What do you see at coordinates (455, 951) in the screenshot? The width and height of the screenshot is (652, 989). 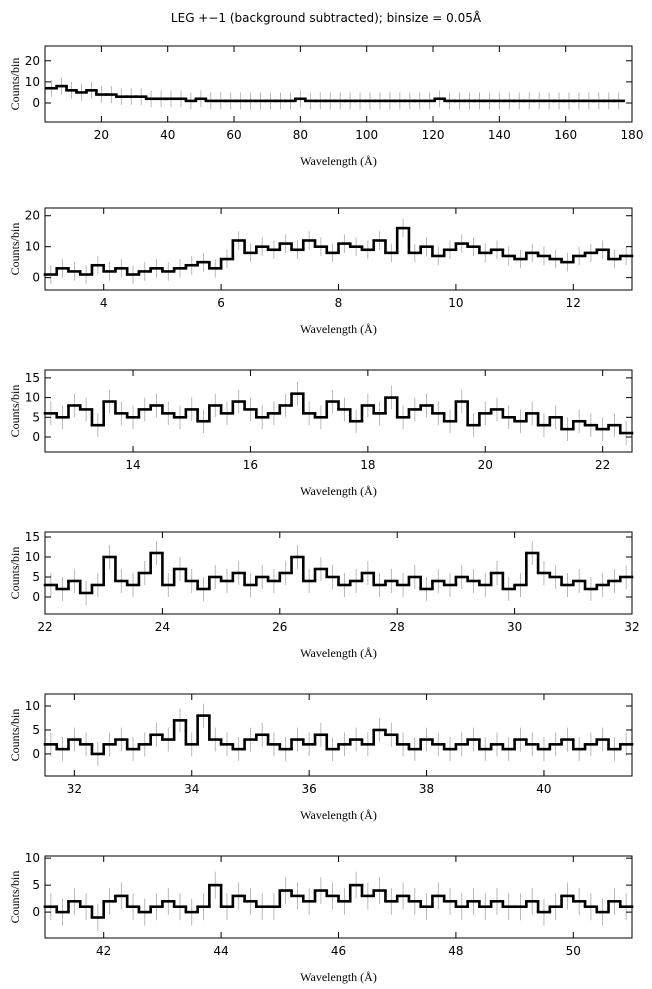 I see `x-tick-label: 48` at bounding box center [455, 951].